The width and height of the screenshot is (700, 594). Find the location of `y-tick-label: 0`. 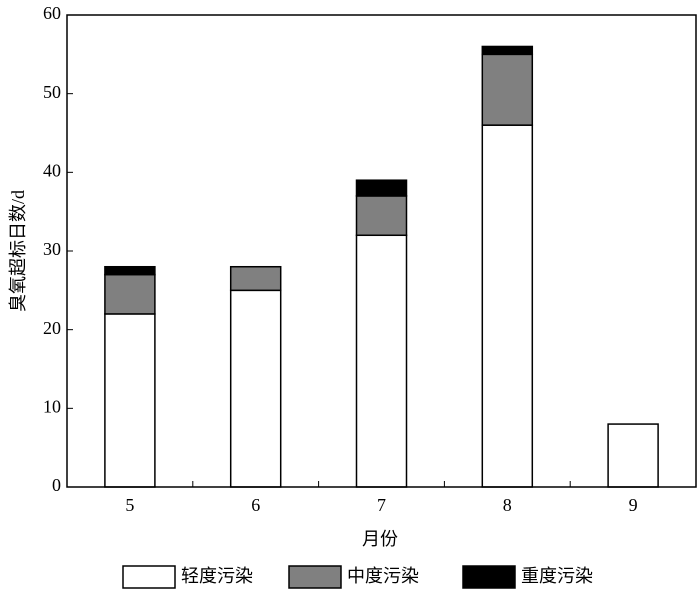

y-tick-label: 0 is located at coordinates (56, 485).